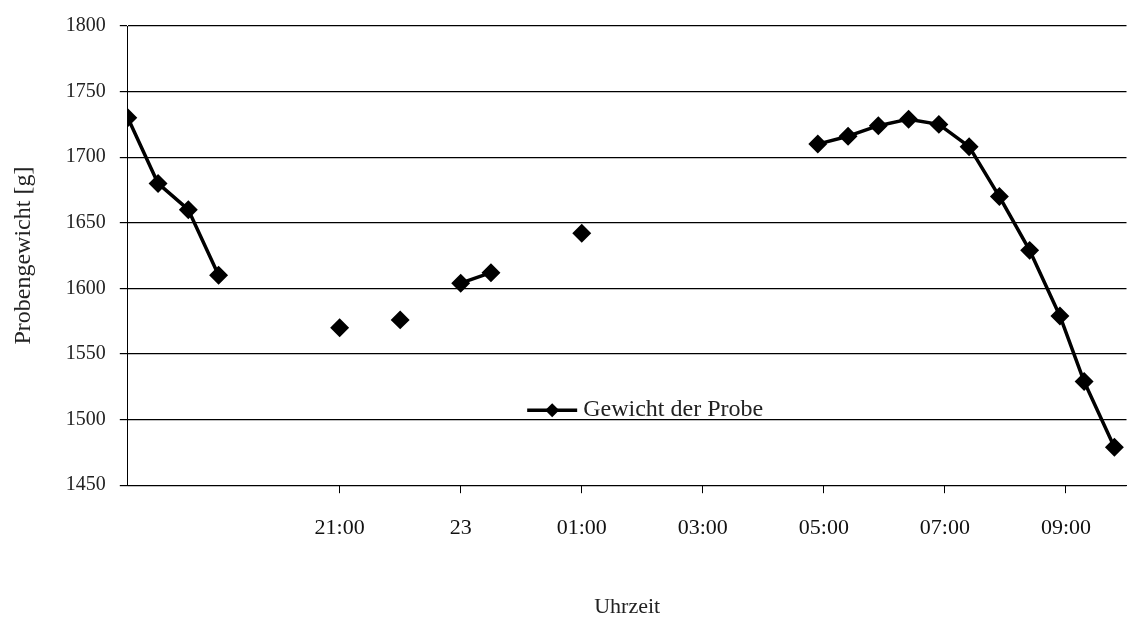  What do you see at coordinates (339, 527) in the screenshot?
I see `x-tick-label: 21:00` at bounding box center [339, 527].